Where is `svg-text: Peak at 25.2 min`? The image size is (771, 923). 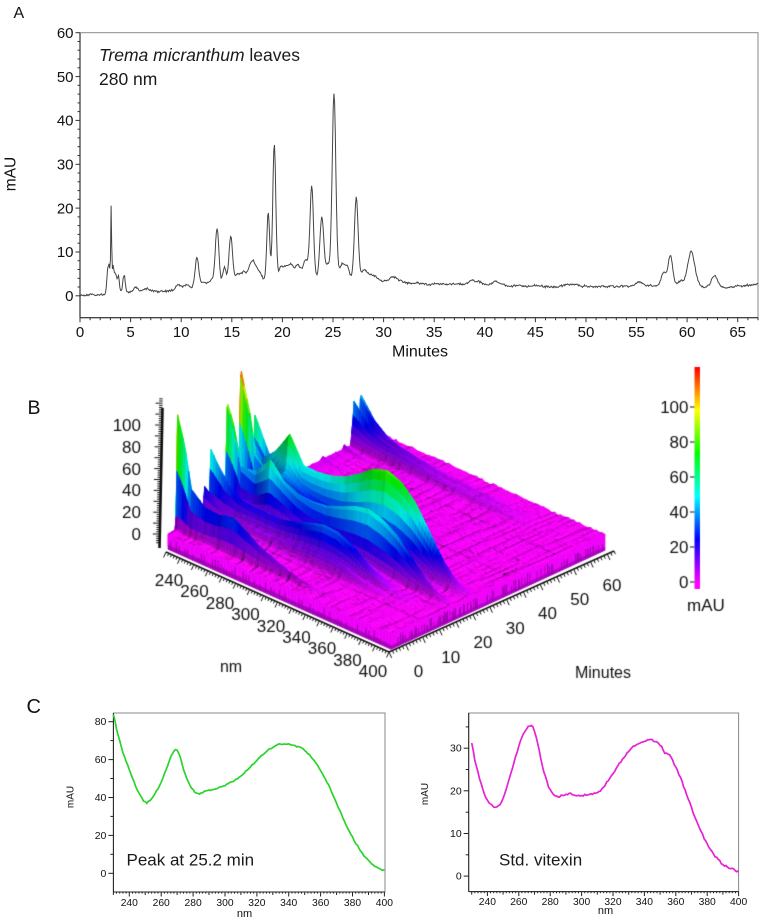 svg-text: Peak at 25.2 min is located at coordinates (191, 860).